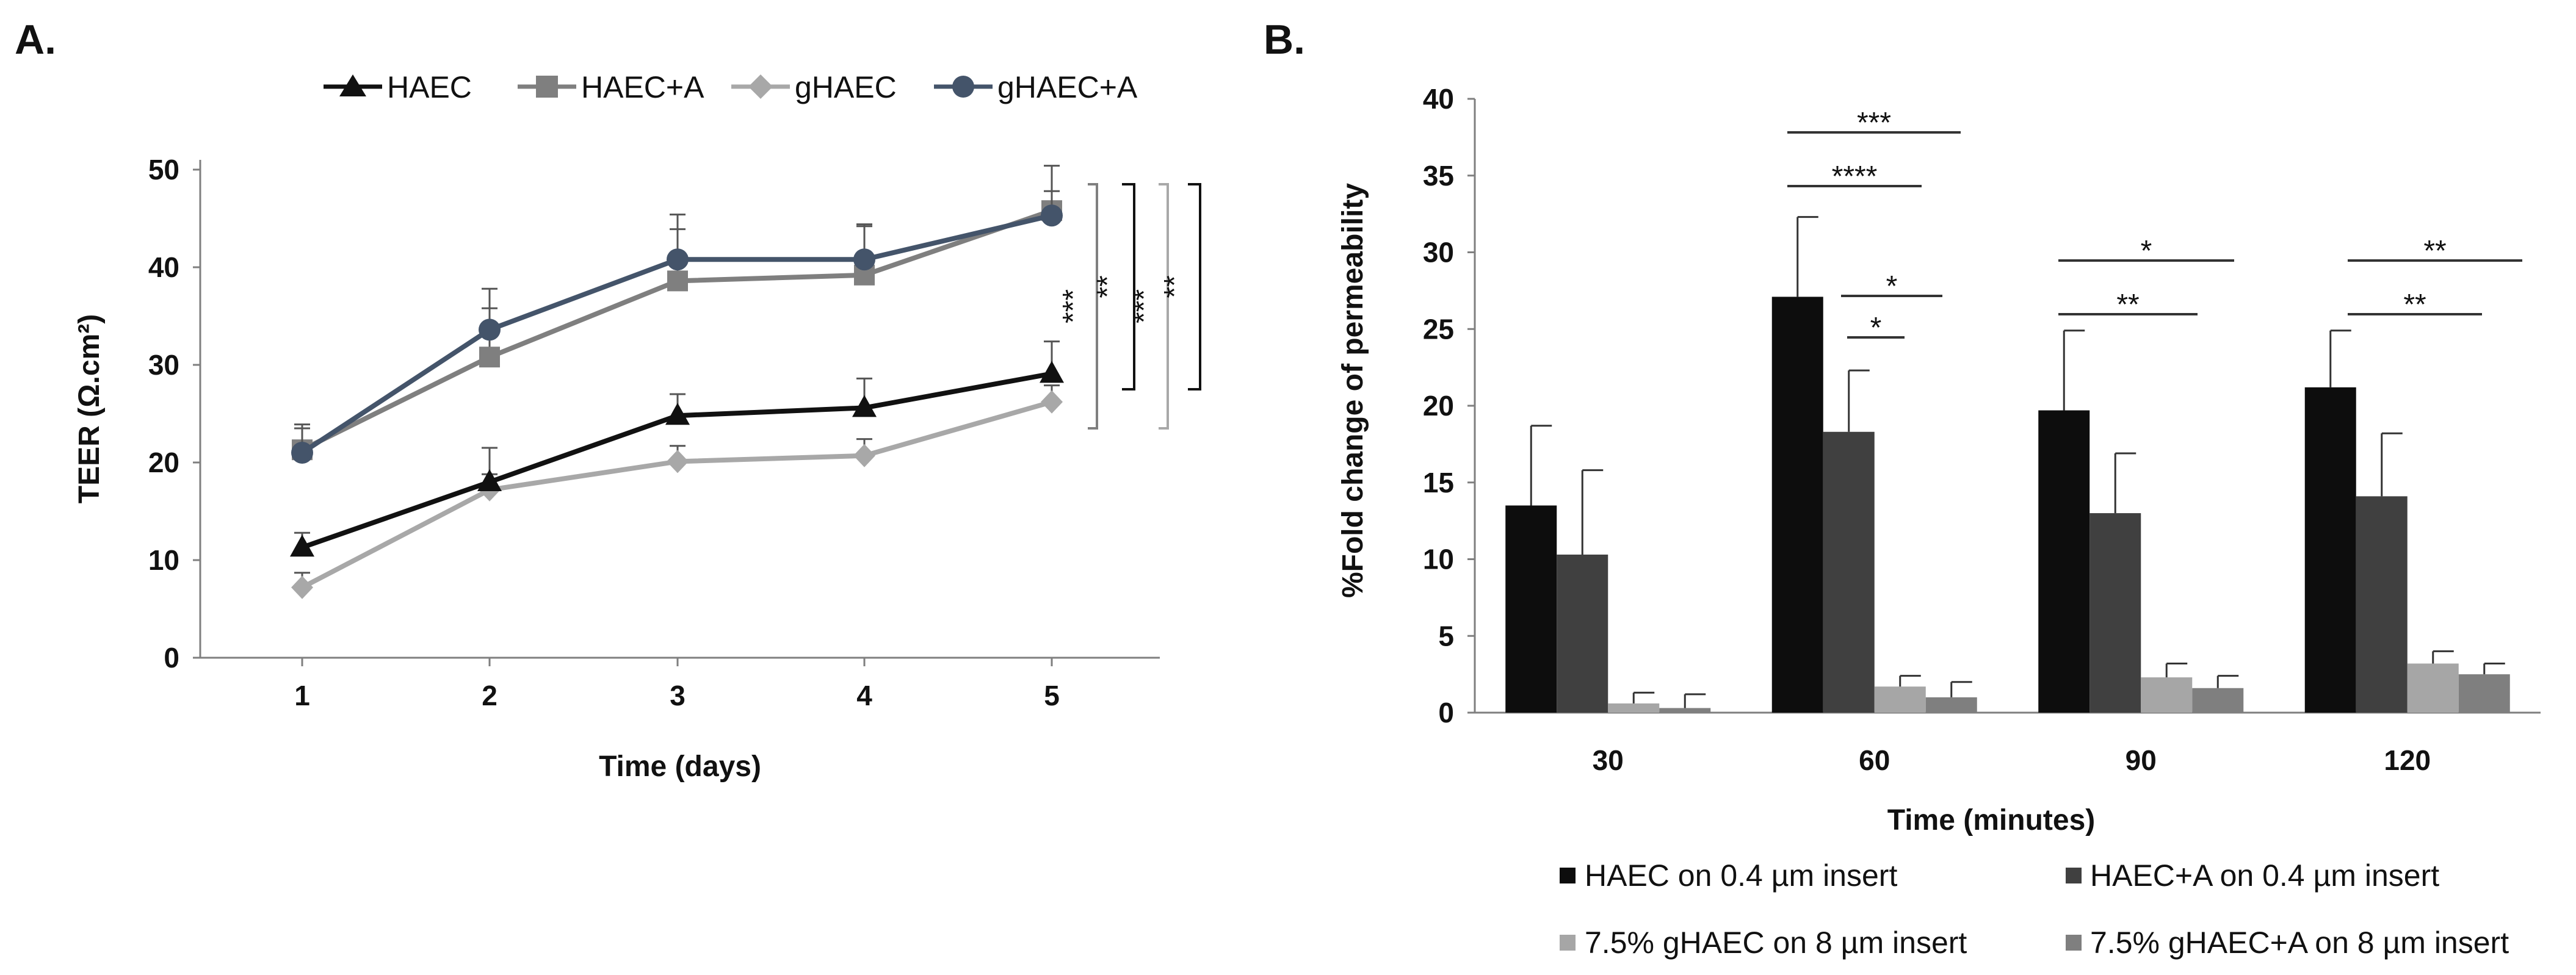 The width and height of the screenshot is (2576, 975). Describe the element at coordinates (352, 85) in the screenshot. I see `legend-haec-marker` at that location.